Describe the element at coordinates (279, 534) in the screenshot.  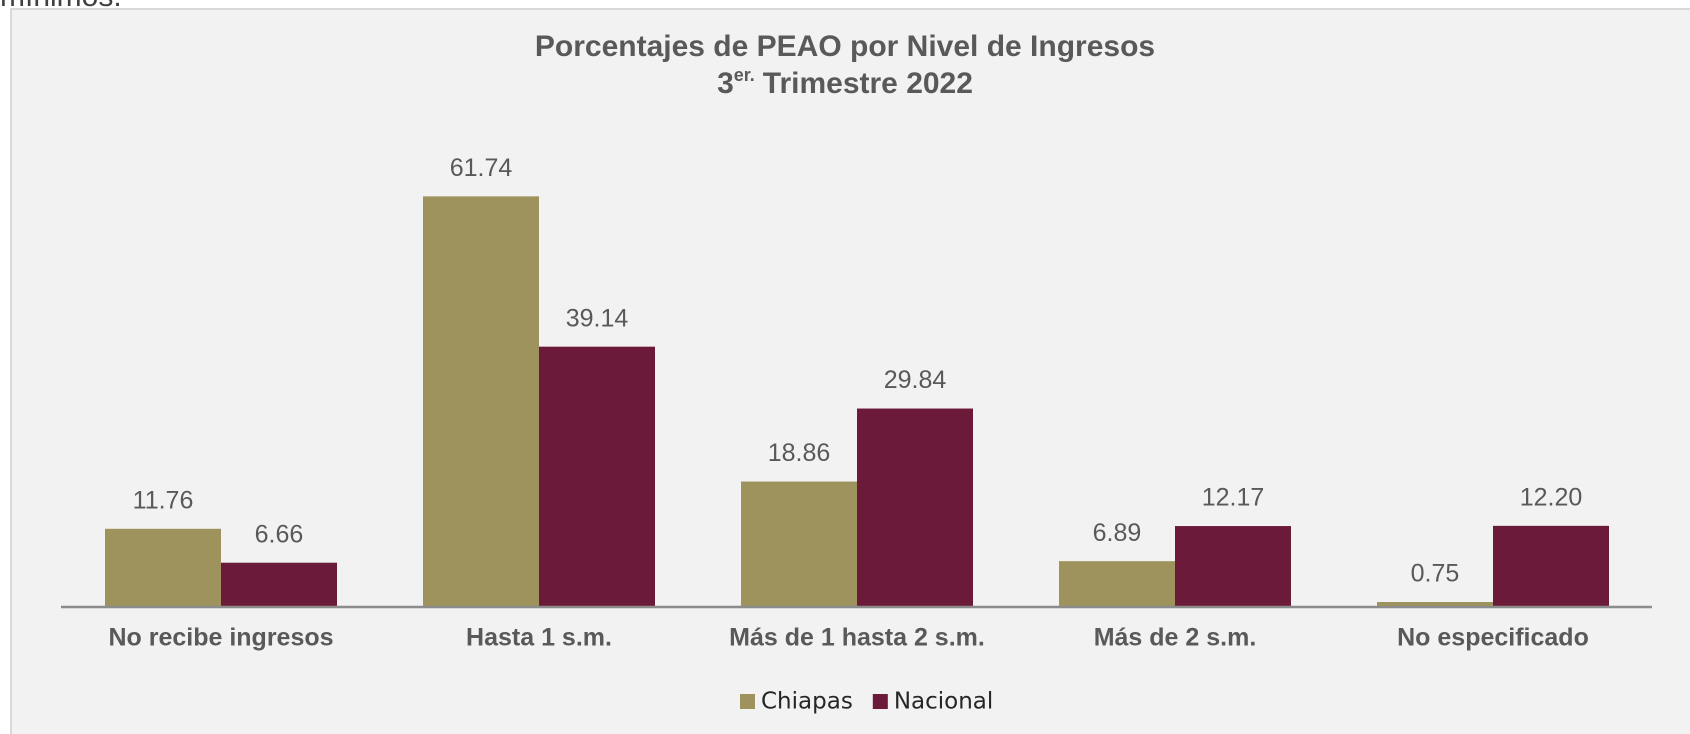
I see `data-label: 6.66` at that location.